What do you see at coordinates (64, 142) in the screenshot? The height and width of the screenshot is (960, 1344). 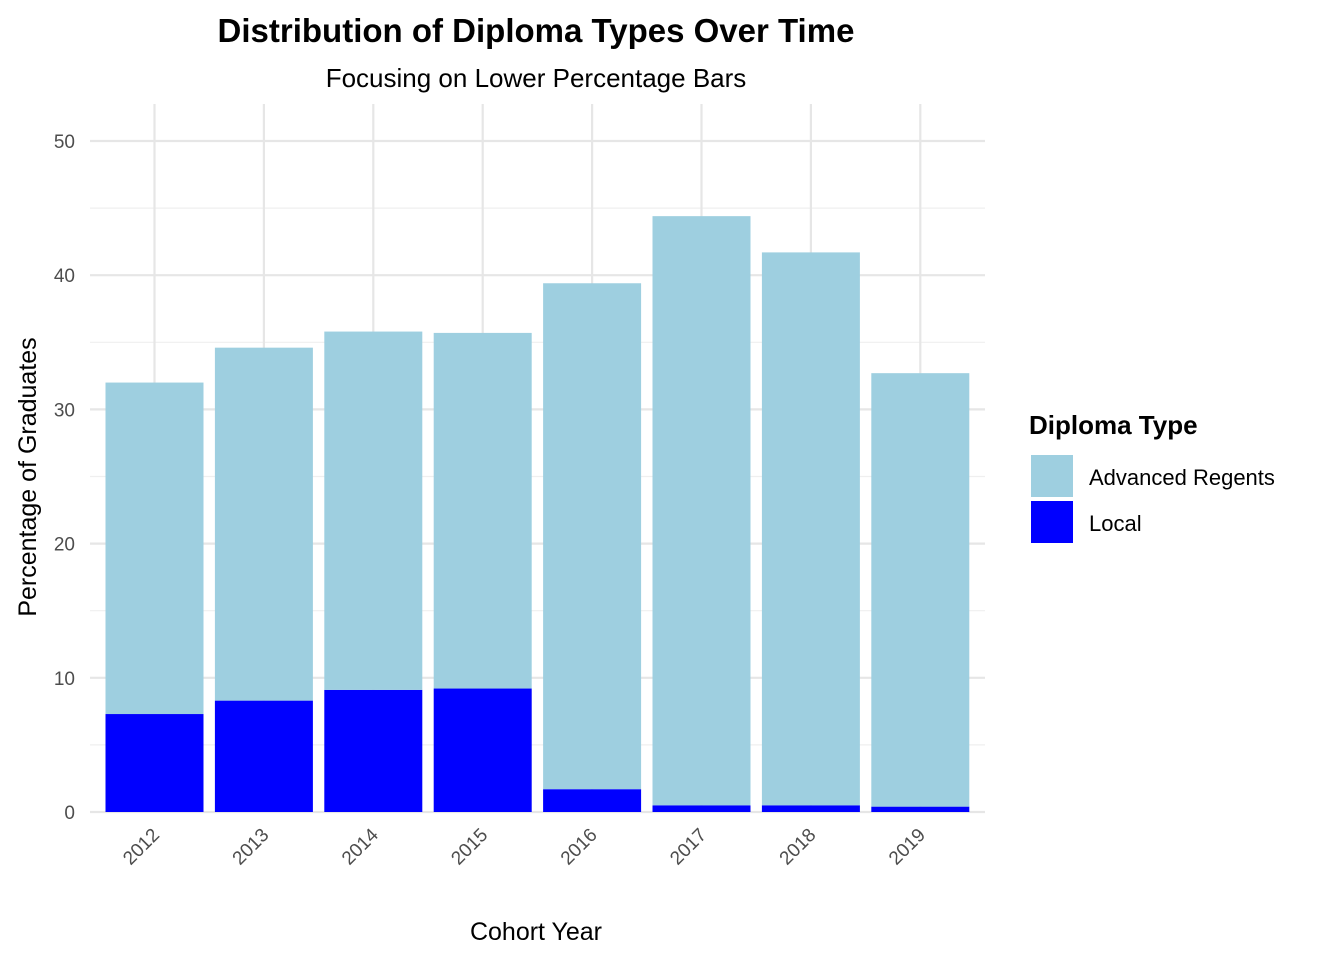 I see `y-tick-label: 50` at bounding box center [64, 142].